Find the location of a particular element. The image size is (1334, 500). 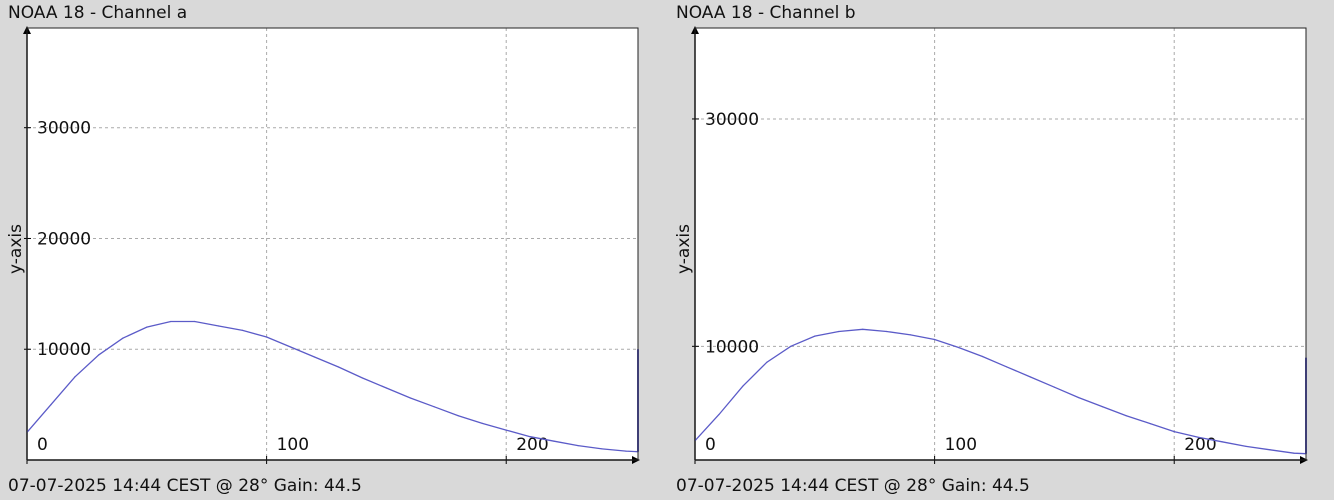

chart-title: NOAA 18 - Channel b is located at coordinates (766, 13).